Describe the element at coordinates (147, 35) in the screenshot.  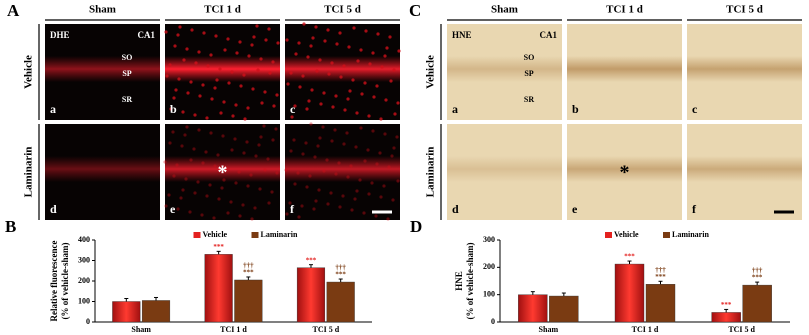
I see `region-label: CA1` at that location.